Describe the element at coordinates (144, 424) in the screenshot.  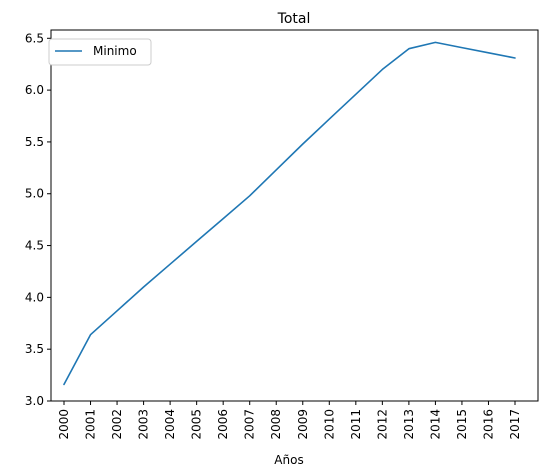
I see `x-tick-label: 2003` at that location.